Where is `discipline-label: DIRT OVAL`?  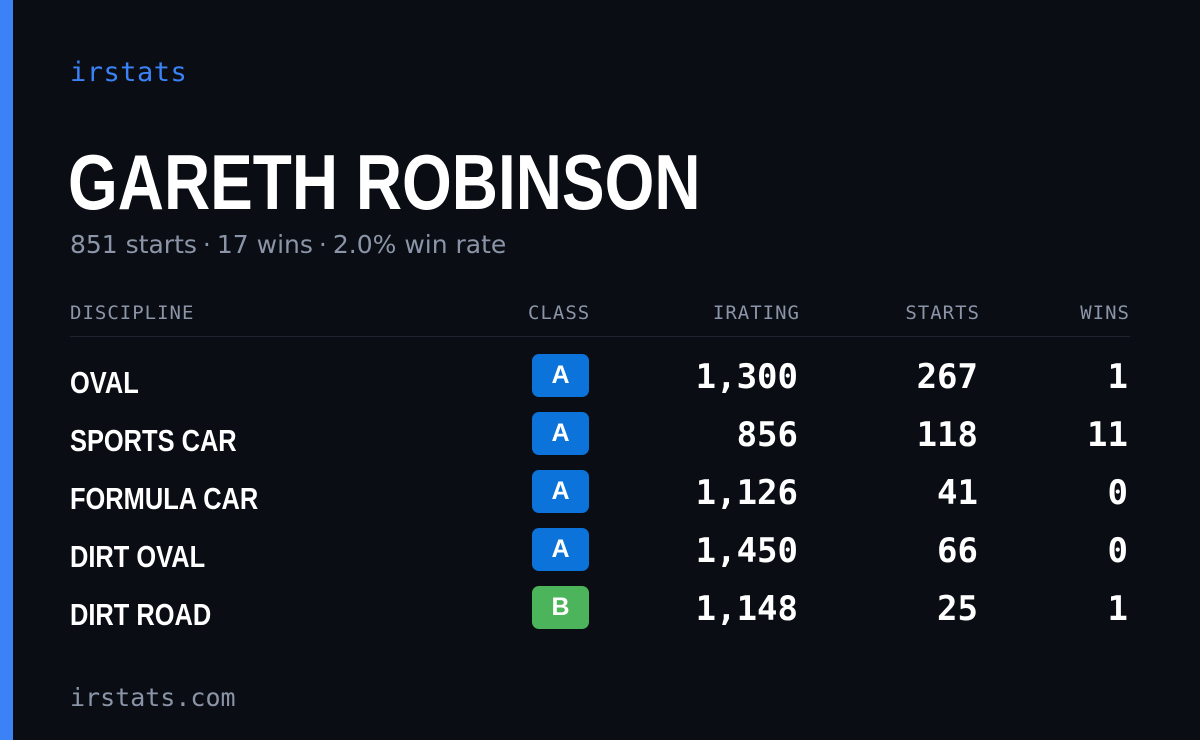 discipline-label: DIRT OVAL is located at coordinates (138, 556).